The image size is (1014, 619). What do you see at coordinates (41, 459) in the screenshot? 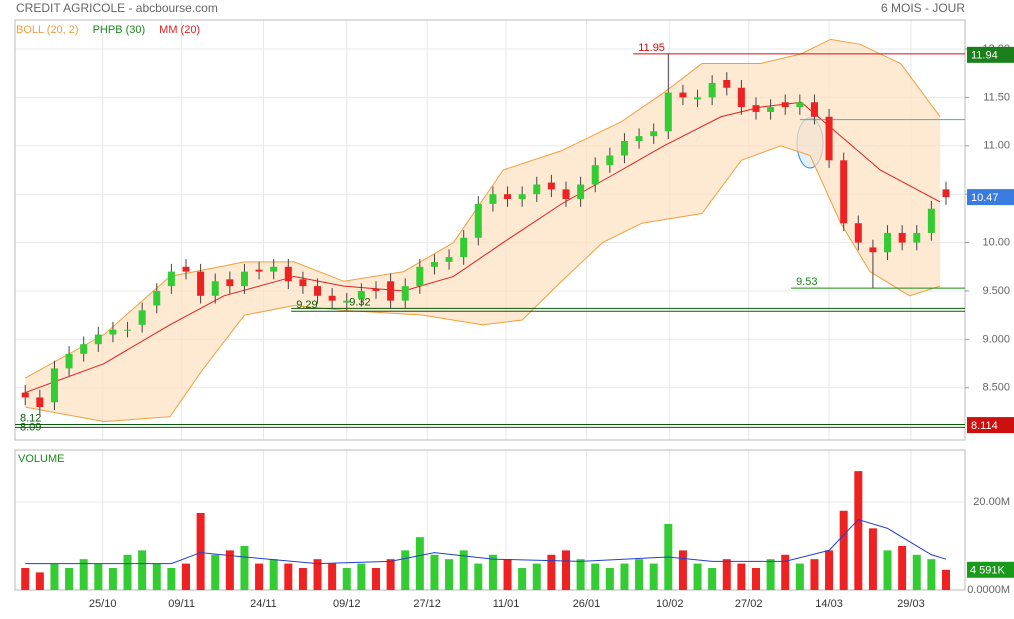
I see `volume-title: VOLUME` at bounding box center [41, 459].